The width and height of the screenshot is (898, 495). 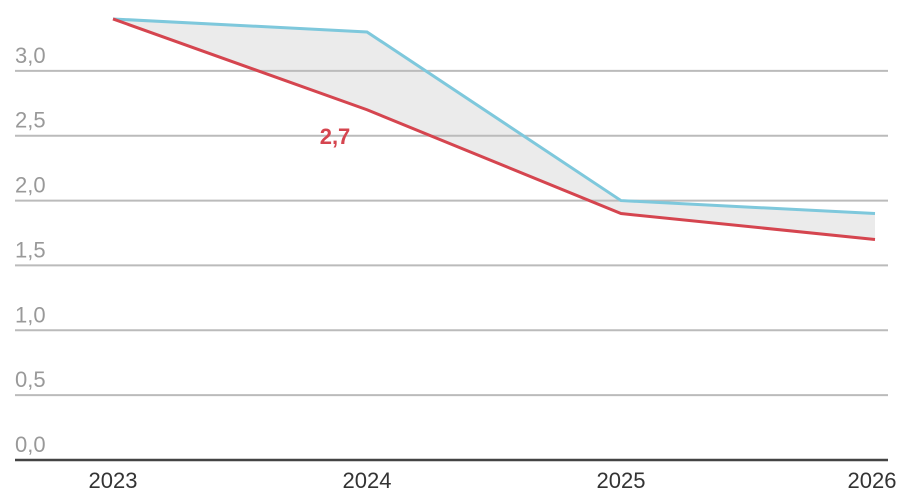 I want to click on x-tick-label: 2023, so click(x=113, y=480).